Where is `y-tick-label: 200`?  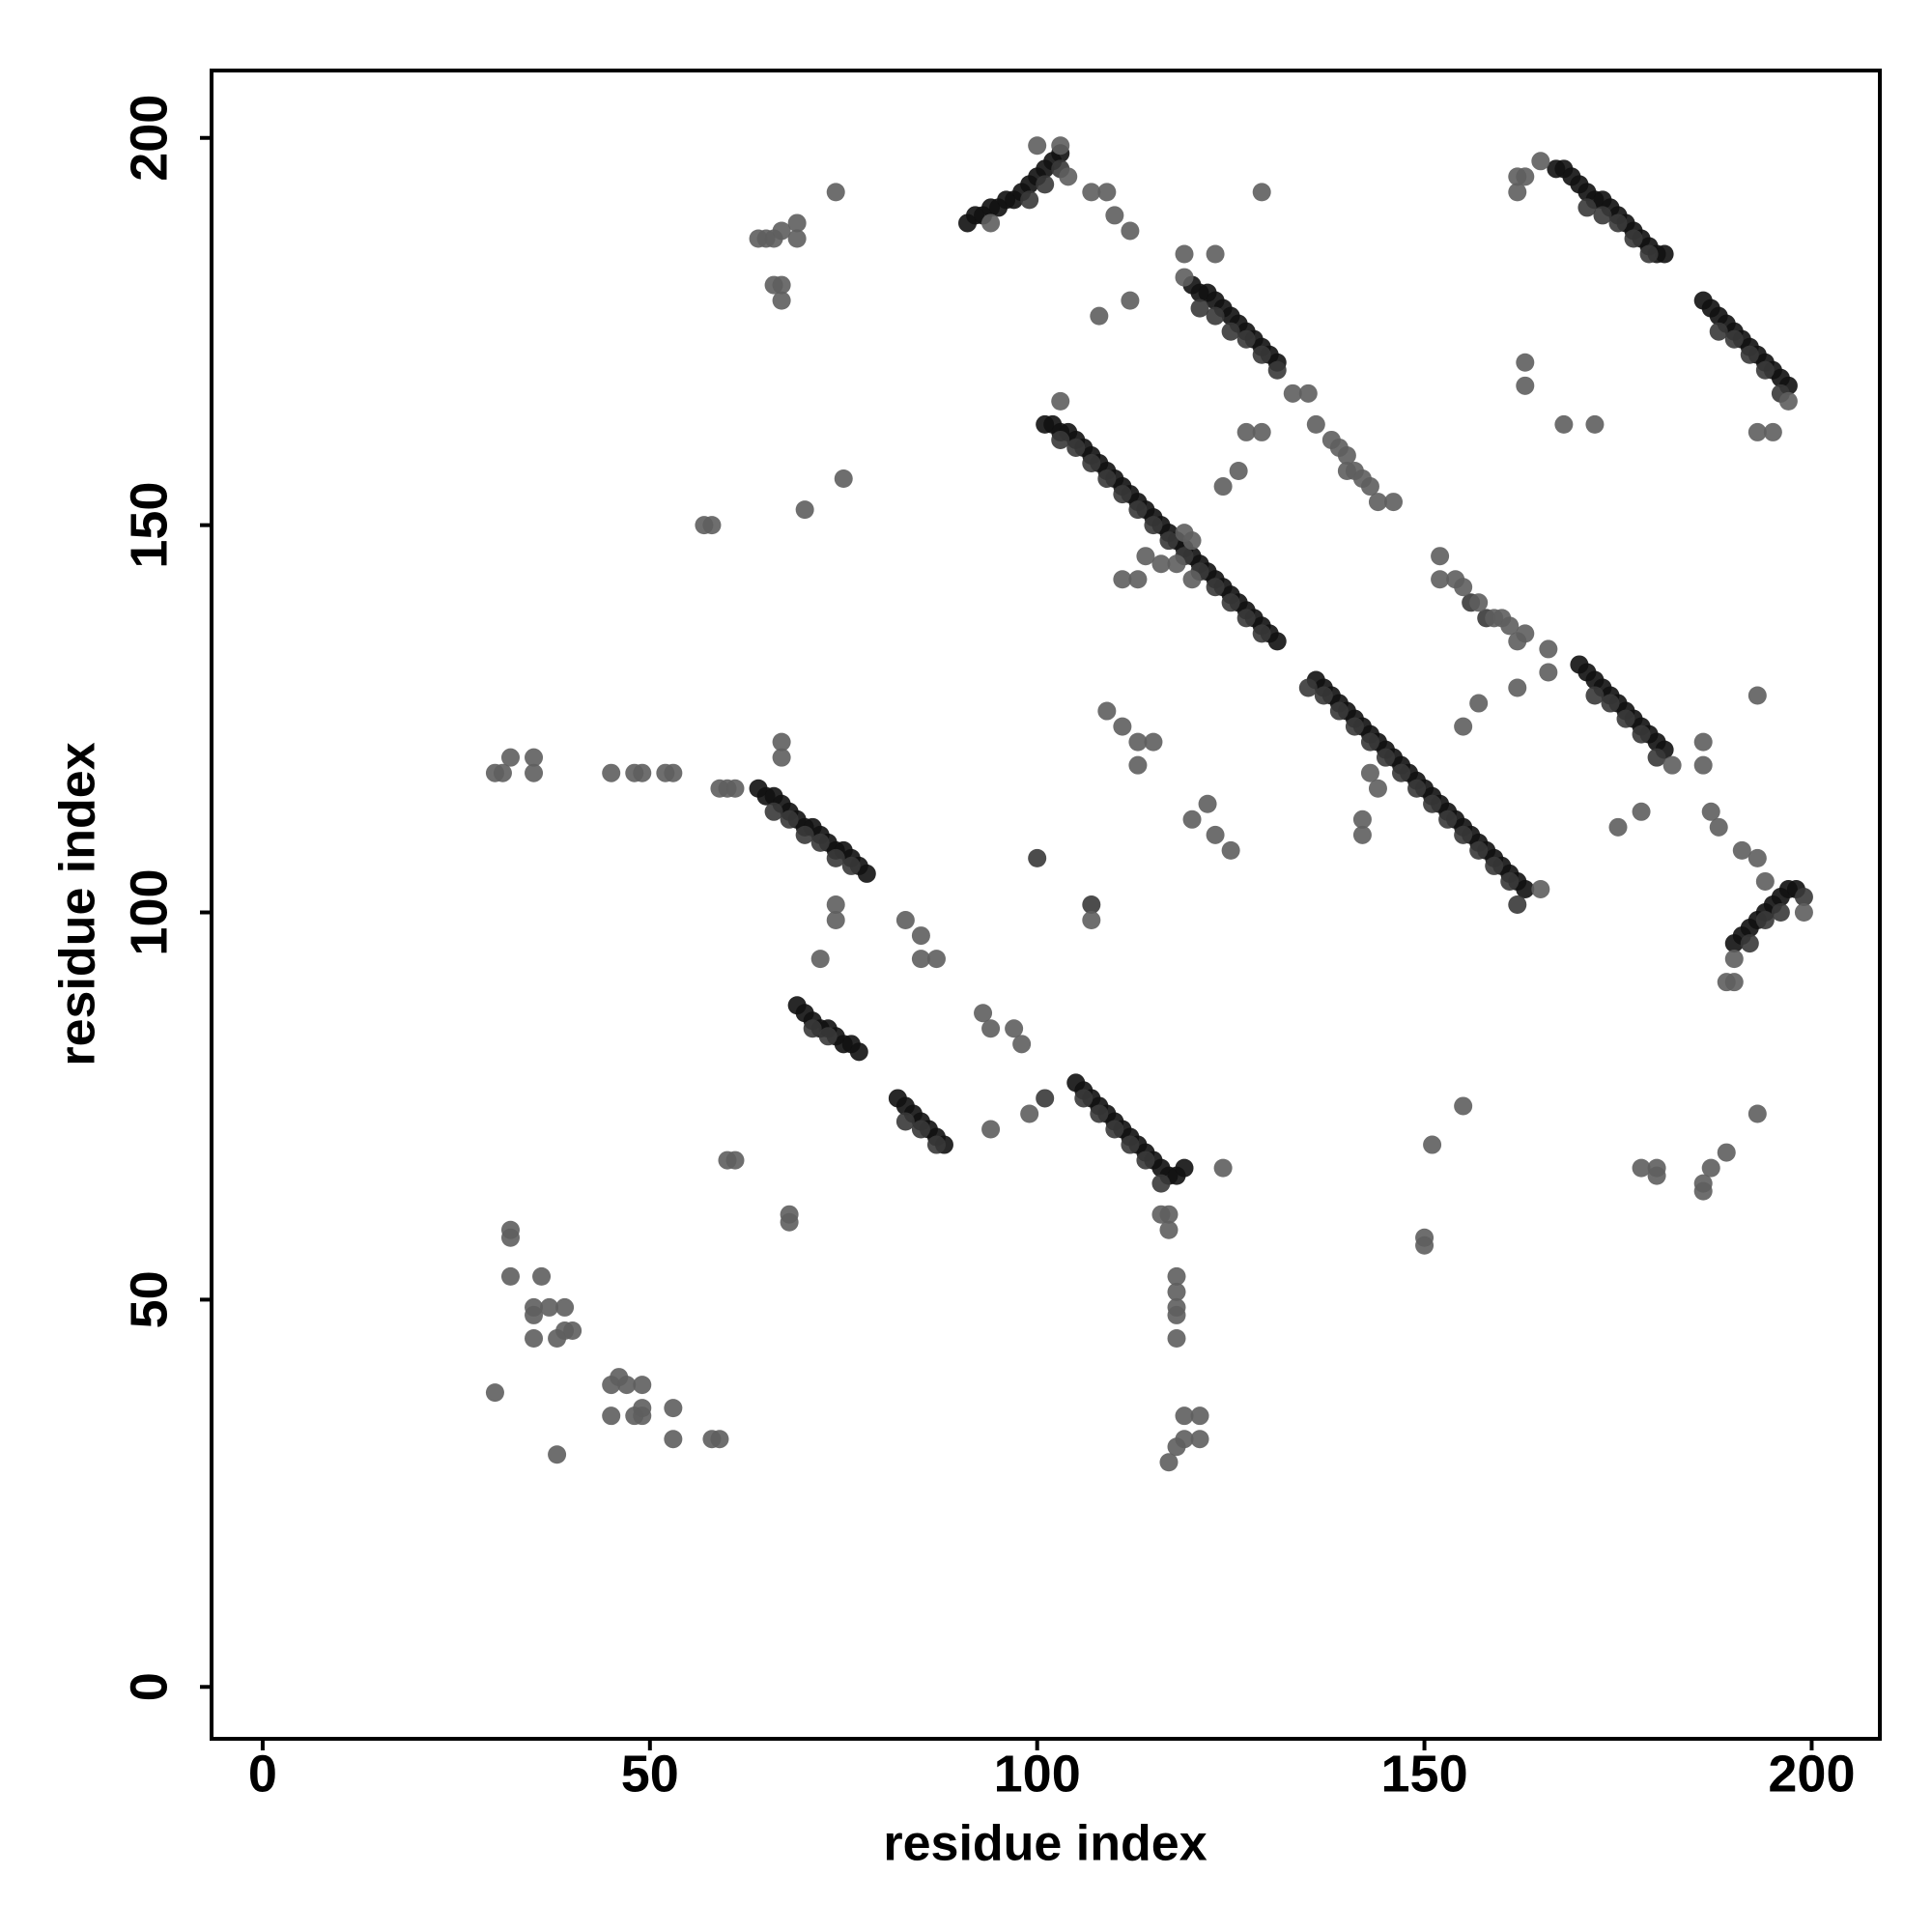
y-tick-label: 200 is located at coordinates (149, 138).